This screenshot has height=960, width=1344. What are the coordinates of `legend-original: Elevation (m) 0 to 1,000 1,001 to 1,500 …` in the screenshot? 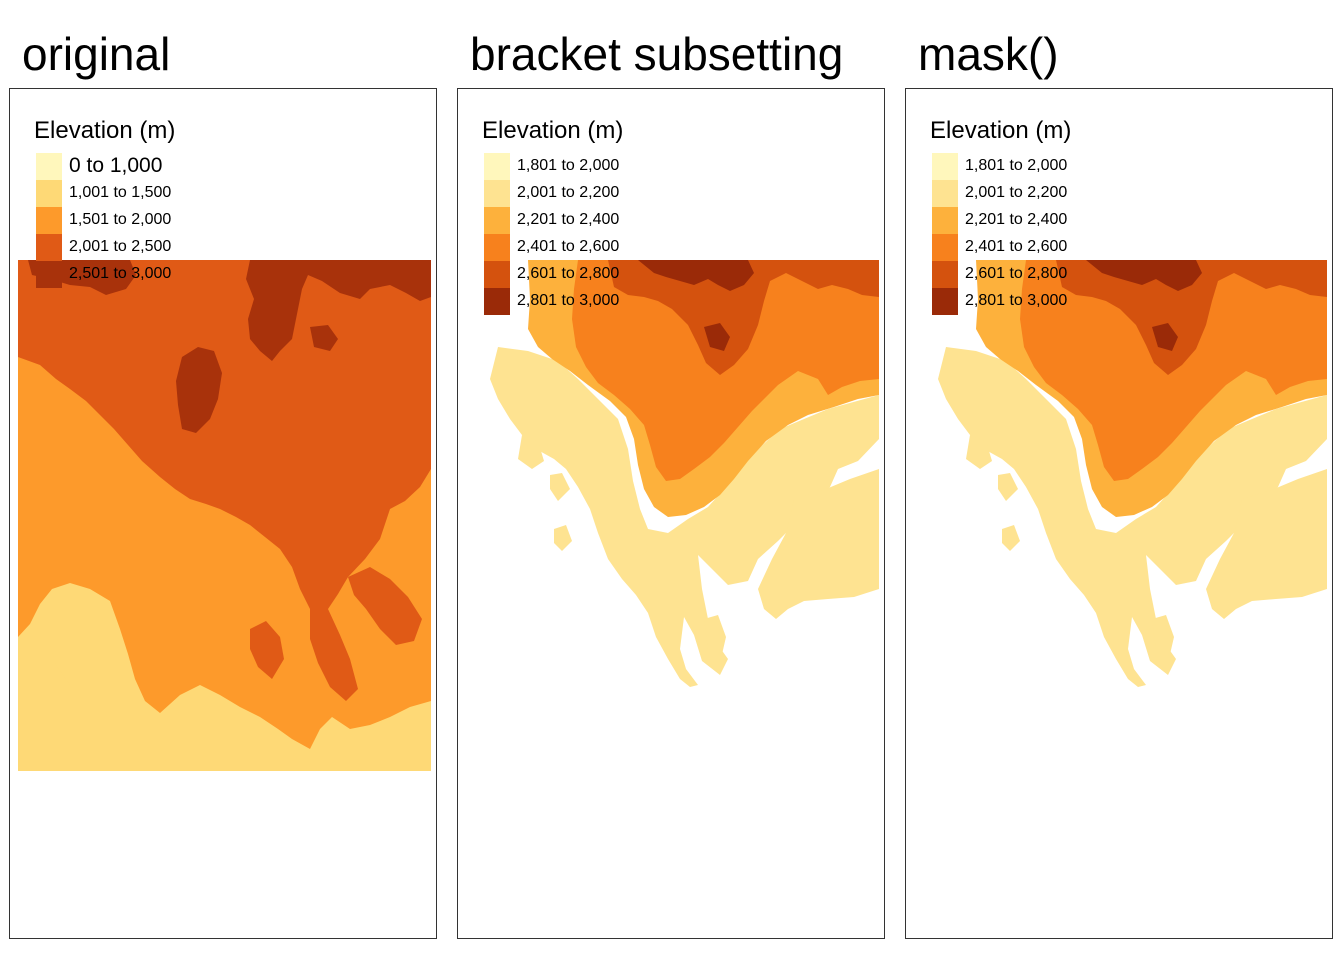 It's located at (104, 201).